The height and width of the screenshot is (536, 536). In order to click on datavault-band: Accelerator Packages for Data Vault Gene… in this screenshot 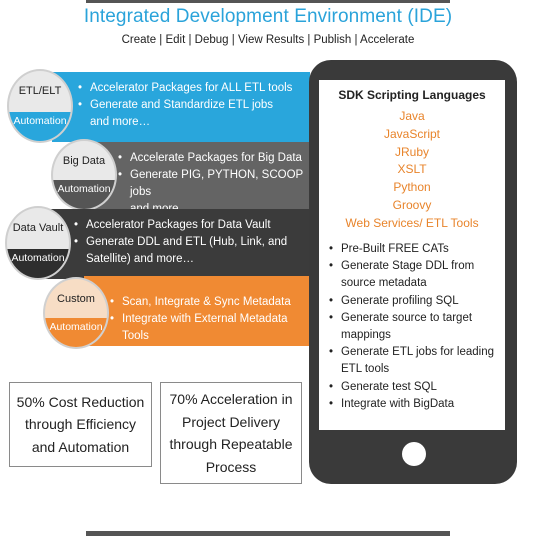, I will do `click(176, 244)`.